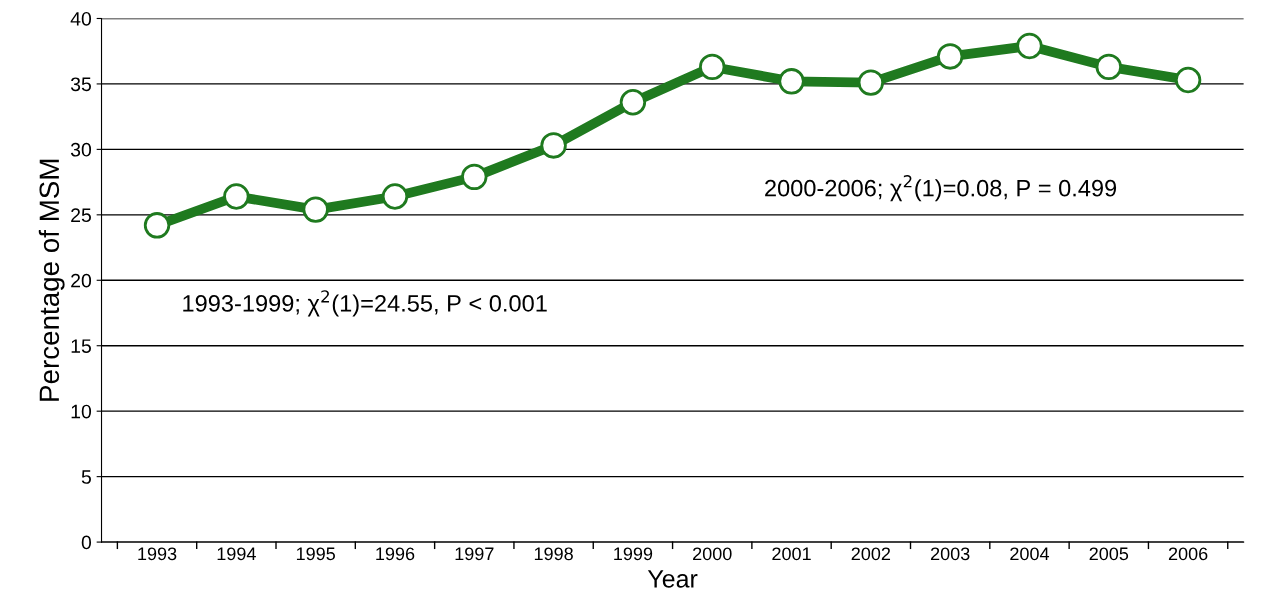  What do you see at coordinates (80, 84) in the screenshot?
I see `y-tick-label: 35` at bounding box center [80, 84].